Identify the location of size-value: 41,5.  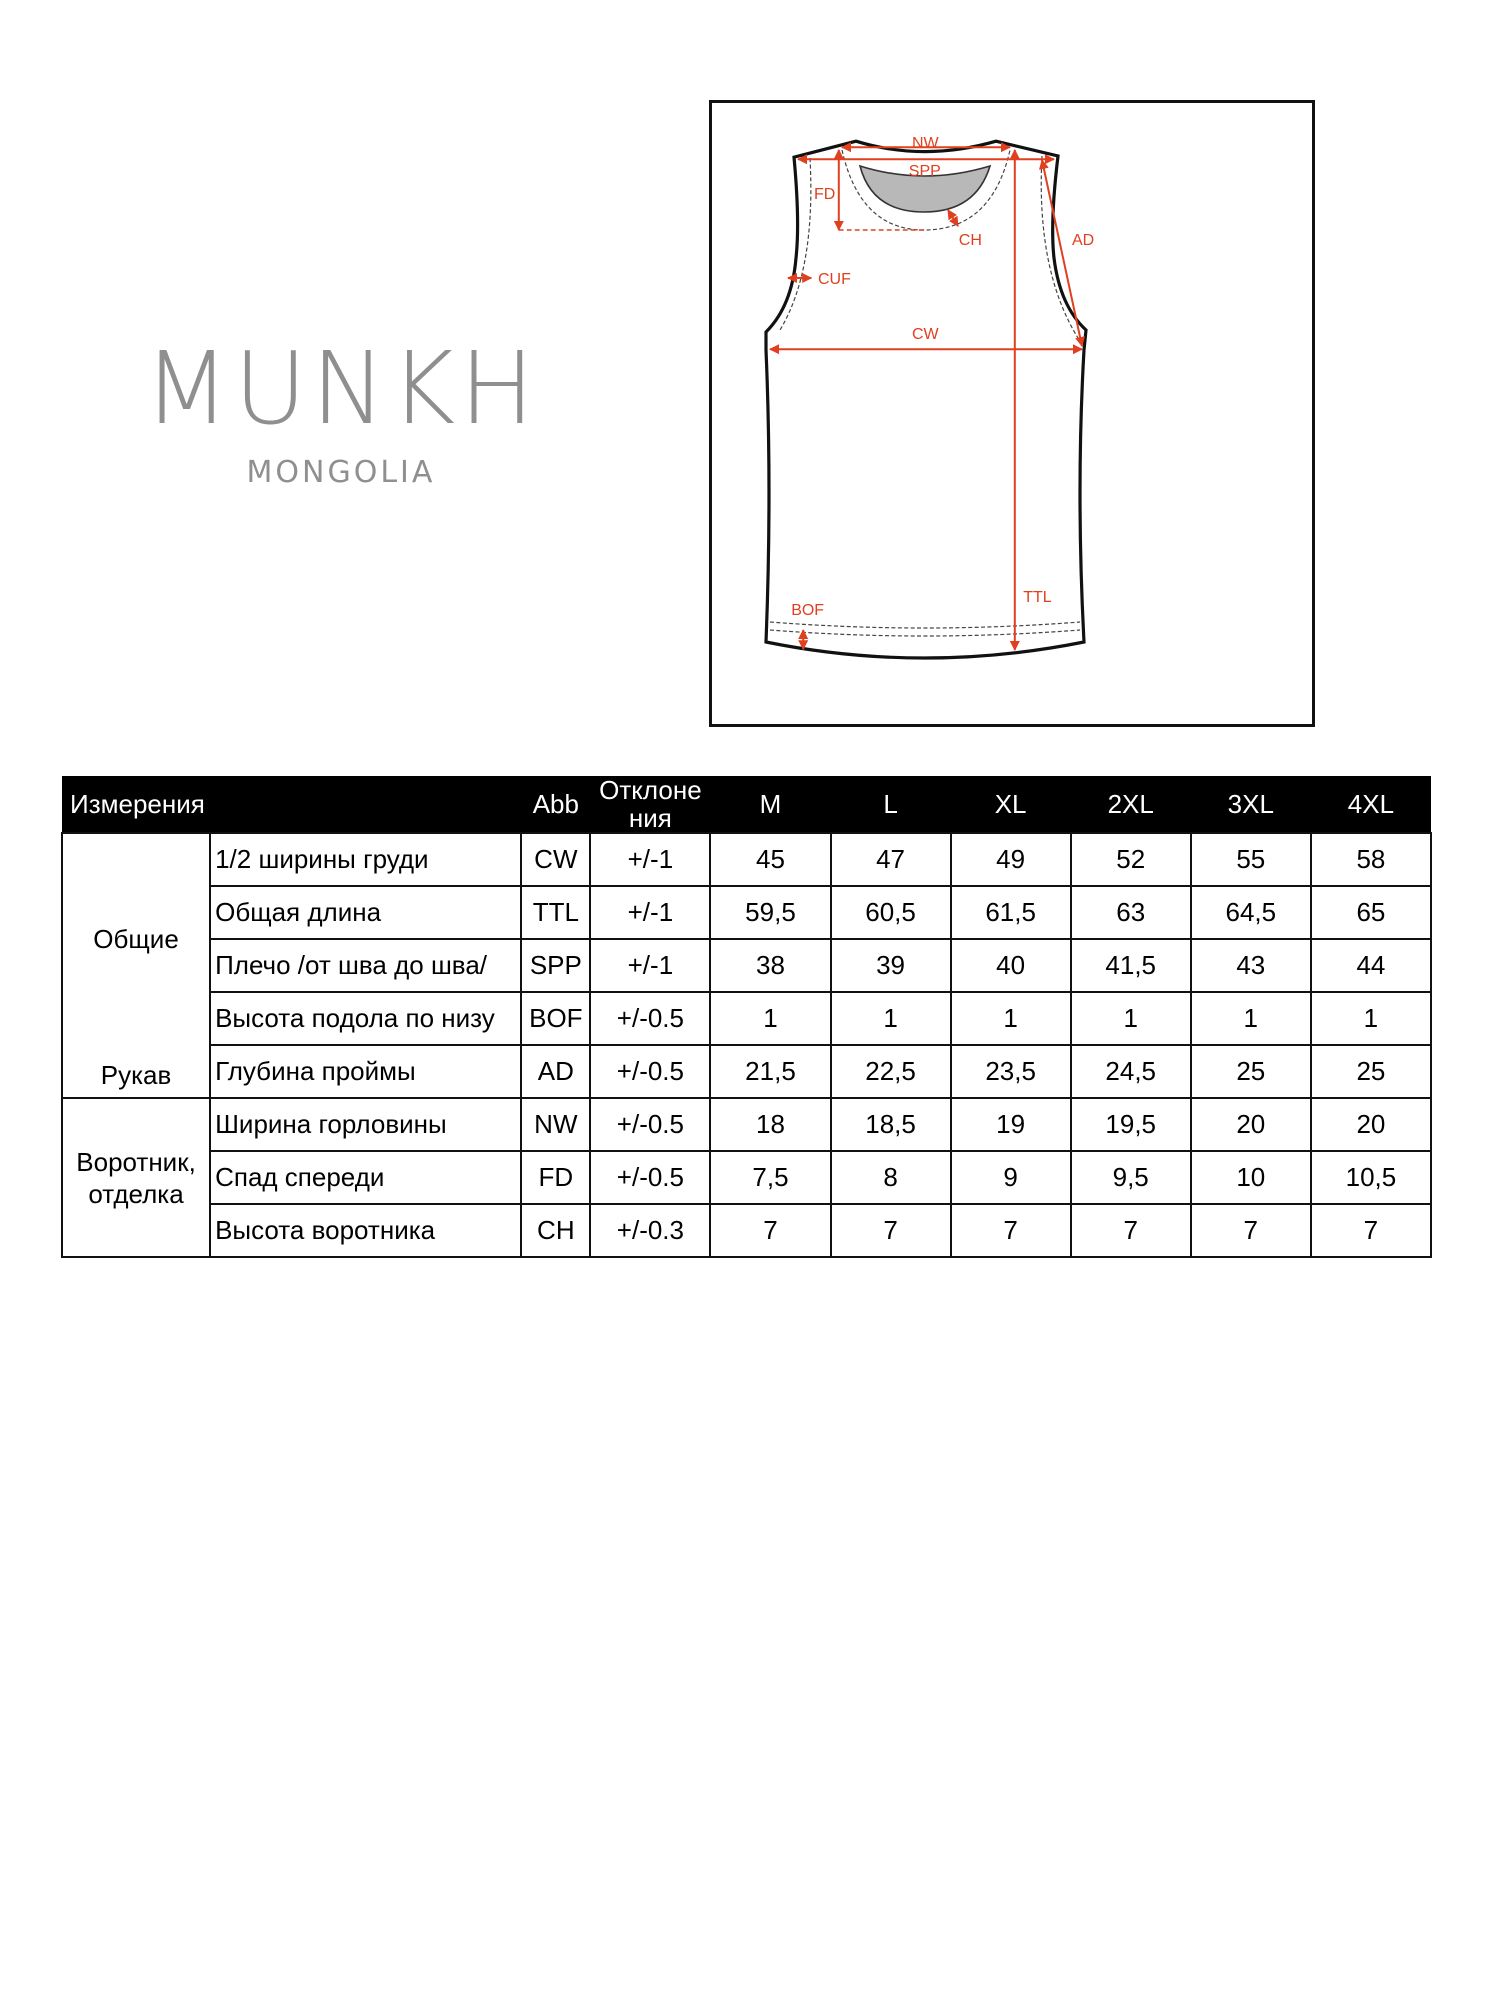
(1130, 965).